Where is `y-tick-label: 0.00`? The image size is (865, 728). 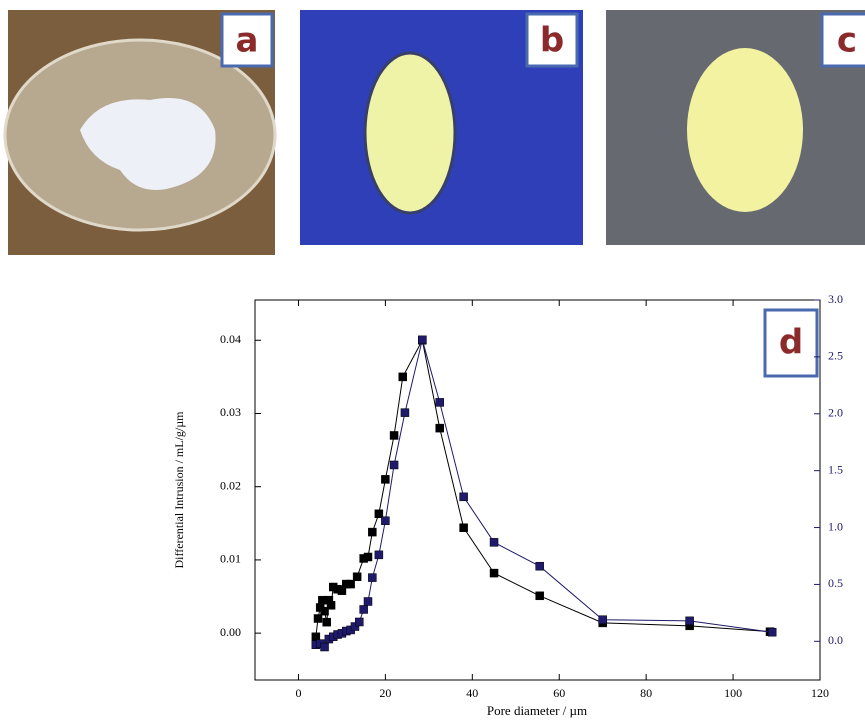
y-tick-label: 0.00 is located at coordinates (230, 632).